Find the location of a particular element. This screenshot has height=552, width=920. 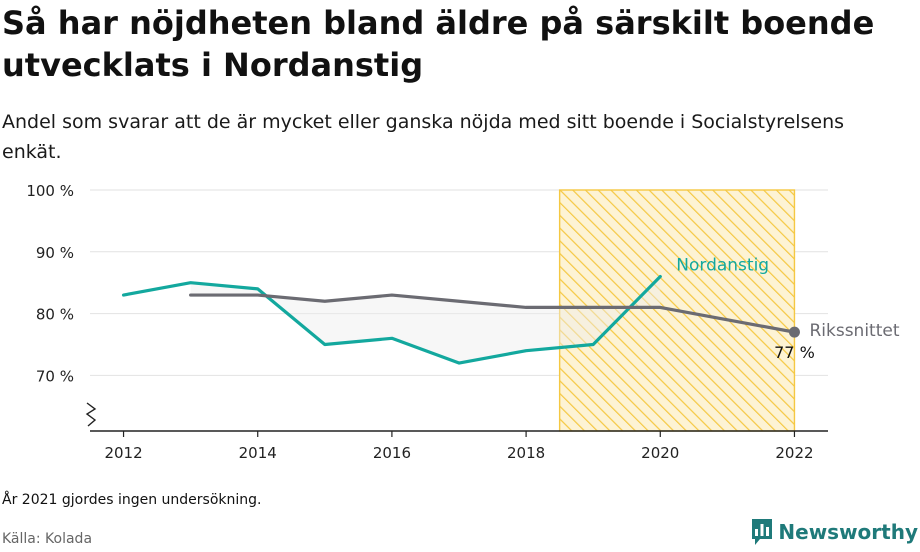

series-label-nordanstig: Nordanstig is located at coordinates (722, 266).